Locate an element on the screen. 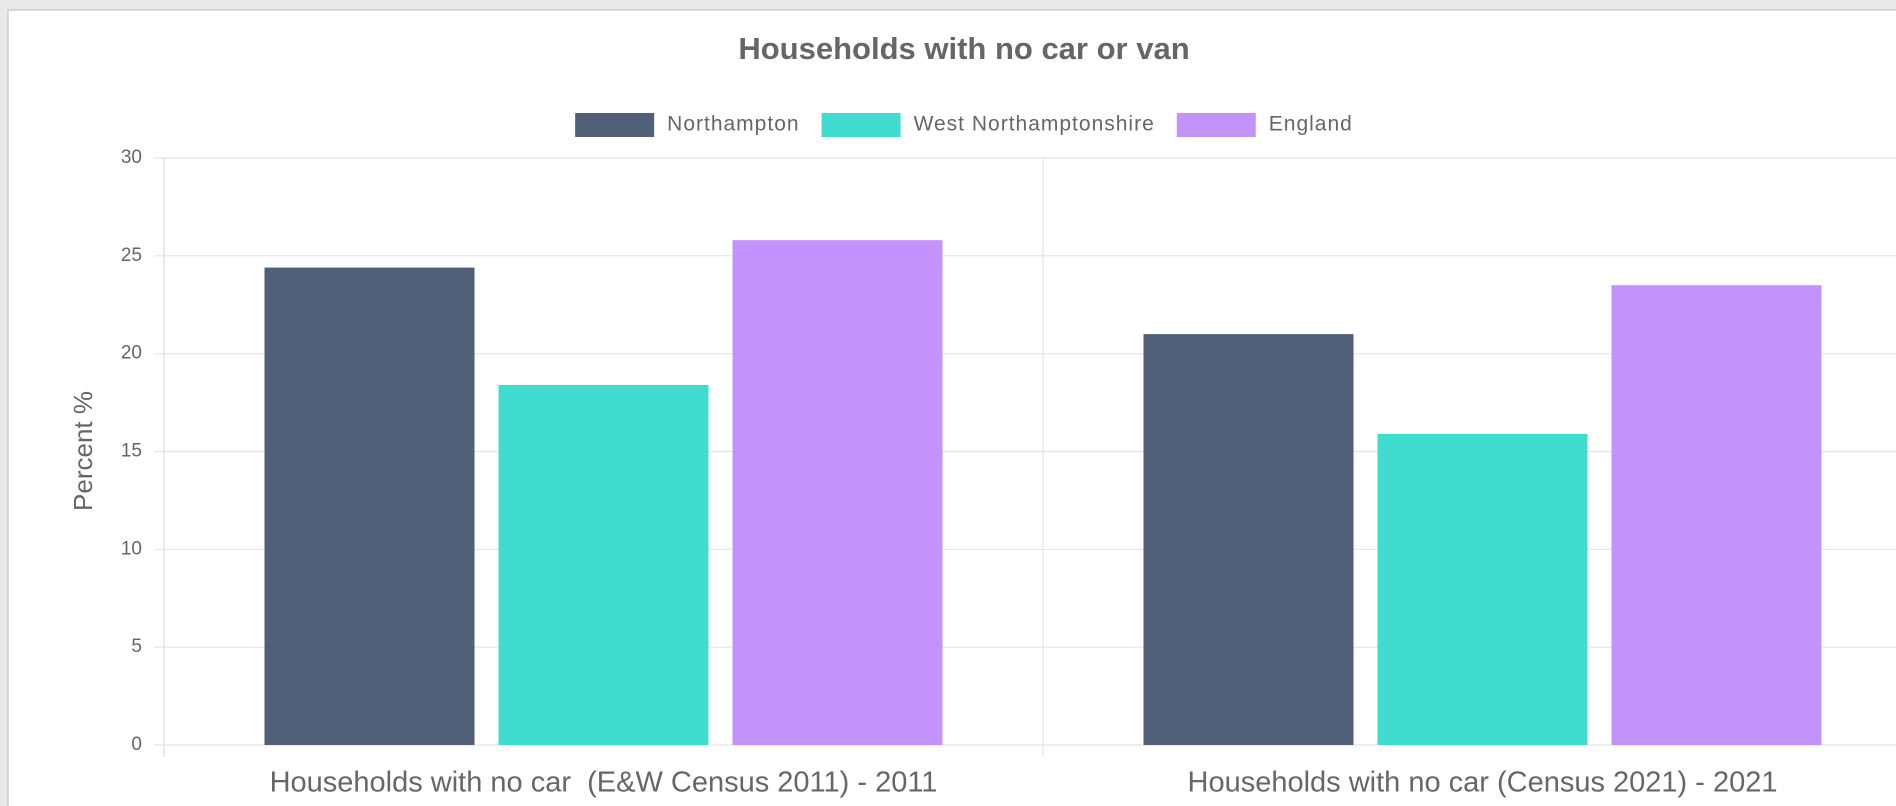 This screenshot has width=1896, height=806. y-tick-label: 15 is located at coordinates (131, 451).